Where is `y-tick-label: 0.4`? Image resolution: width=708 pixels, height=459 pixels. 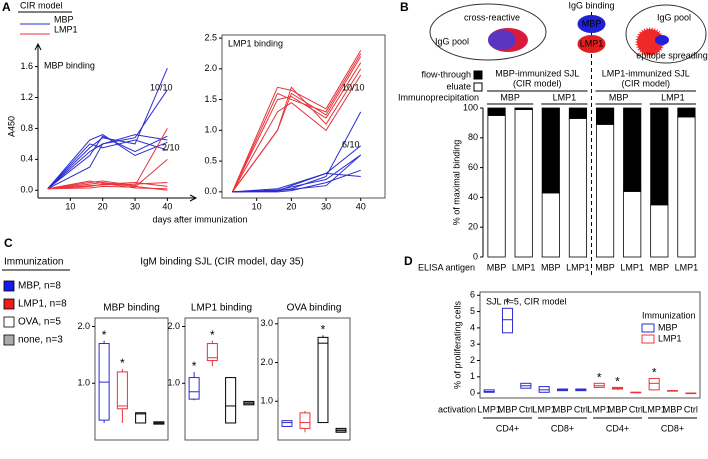 y-tick-label: 0.4 is located at coordinates (26, 159).